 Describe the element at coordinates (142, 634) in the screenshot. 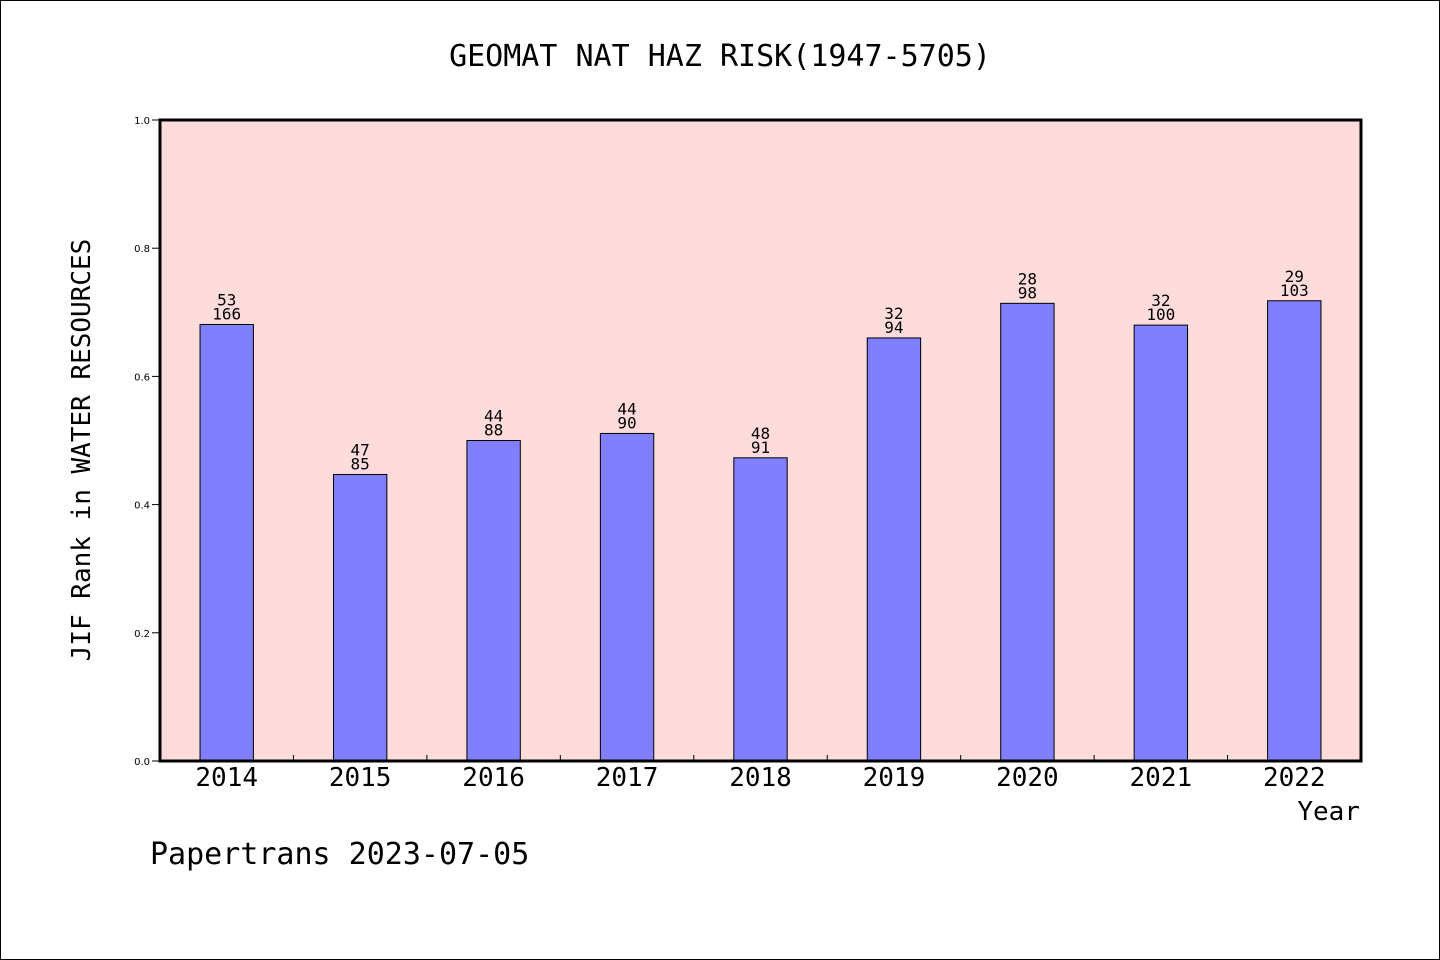

I see `y-tick-label: 0.2` at that location.